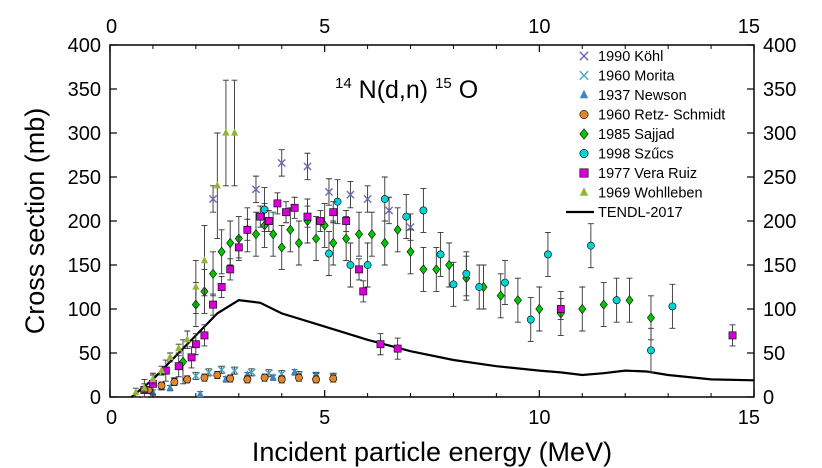 The width and height of the screenshot is (822, 468). Describe the element at coordinates (636, 155) in the screenshot. I see `legend-label: 1998 Szűcs` at that location.